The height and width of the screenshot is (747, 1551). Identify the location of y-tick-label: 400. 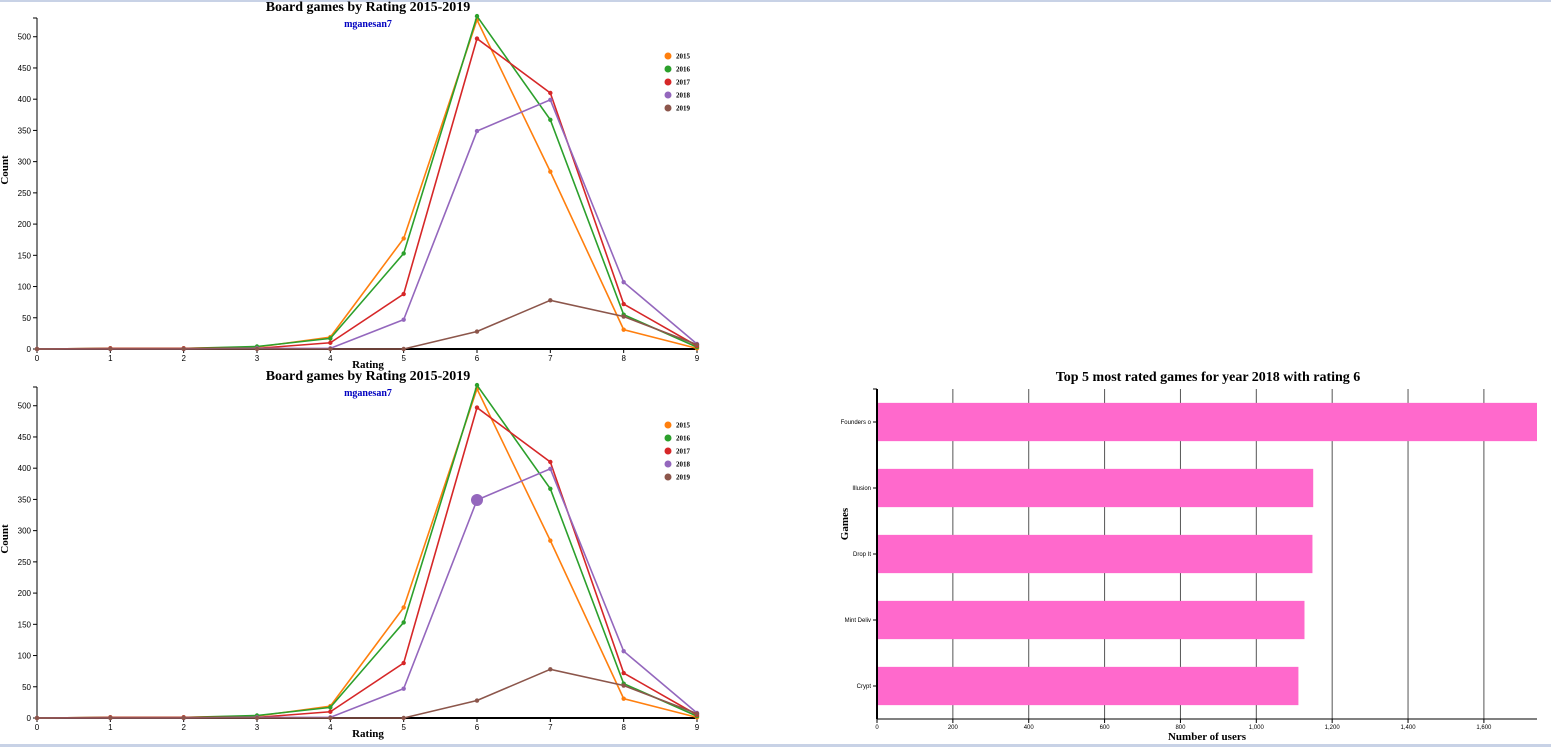
(25, 468).